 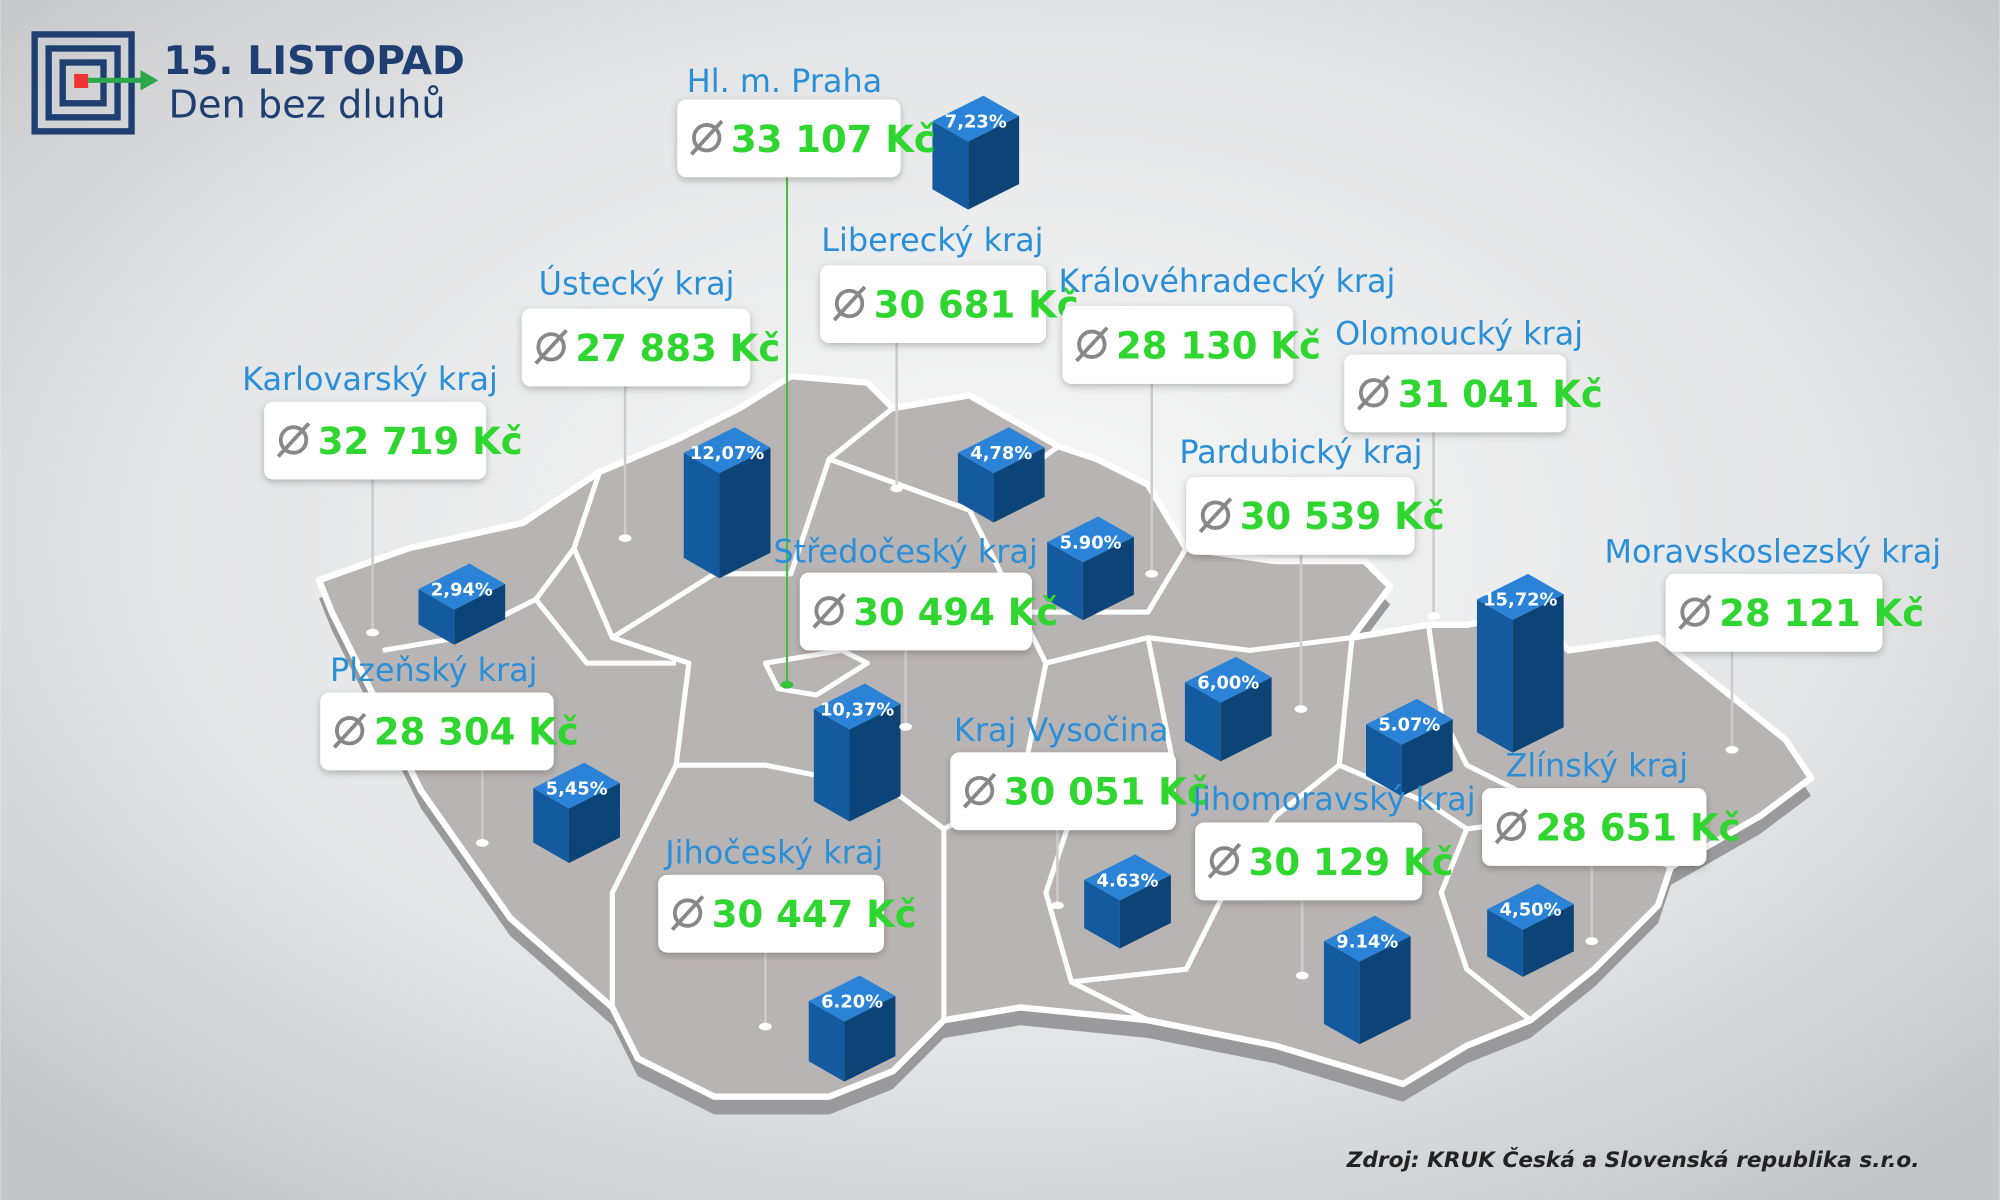 I want to click on region-name: Jihočeský kraj, so click(x=773, y=852).